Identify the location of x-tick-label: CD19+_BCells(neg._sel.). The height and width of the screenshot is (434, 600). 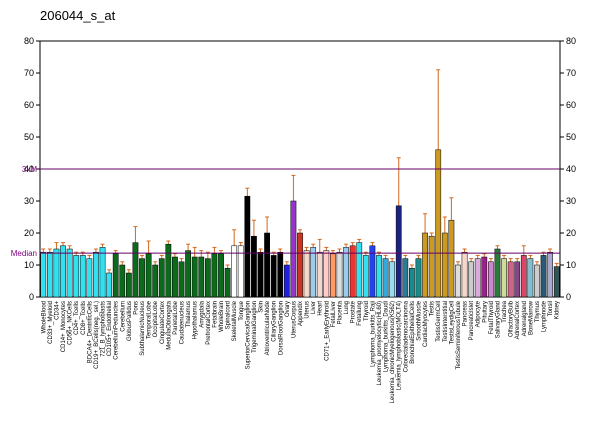
(97, 335).